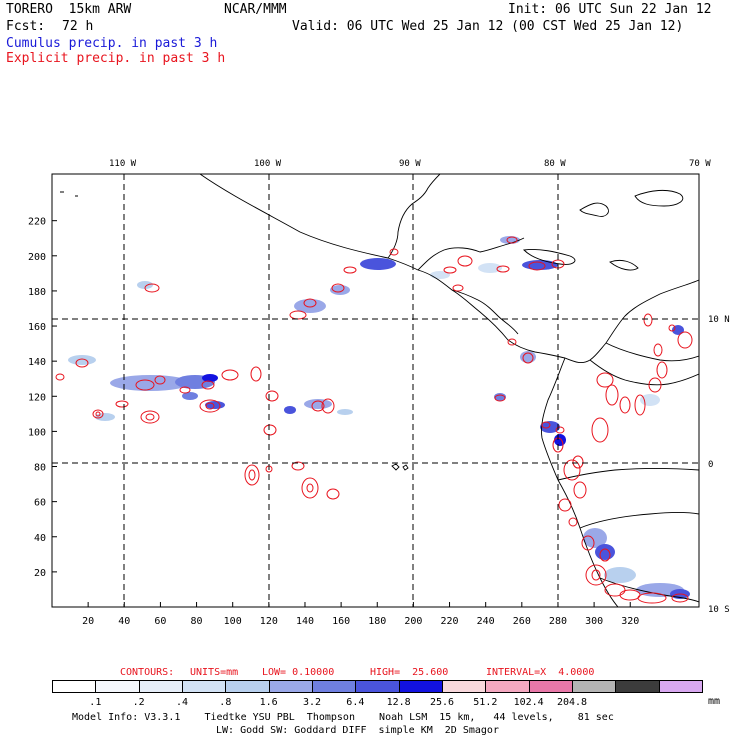  Describe the element at coordinates (255, 9) in the screenshot. I see `organization: NCAR/MMM` at that location.